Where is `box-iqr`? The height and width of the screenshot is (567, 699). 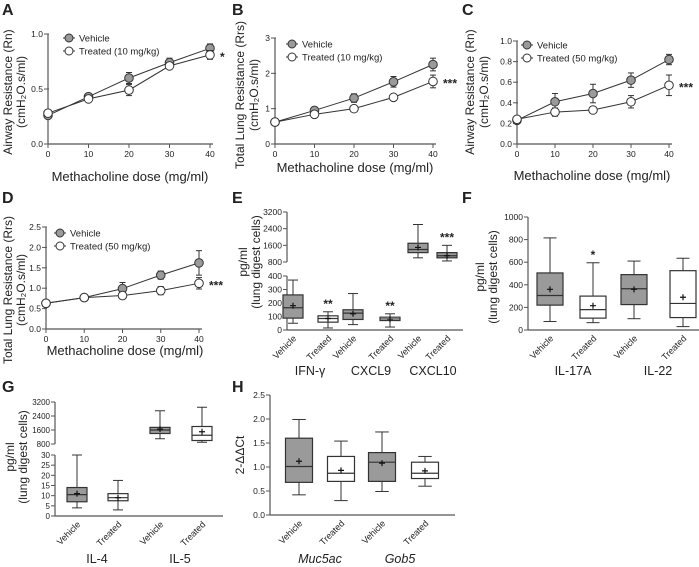
box-iqr is located at coordinates (341, 469).